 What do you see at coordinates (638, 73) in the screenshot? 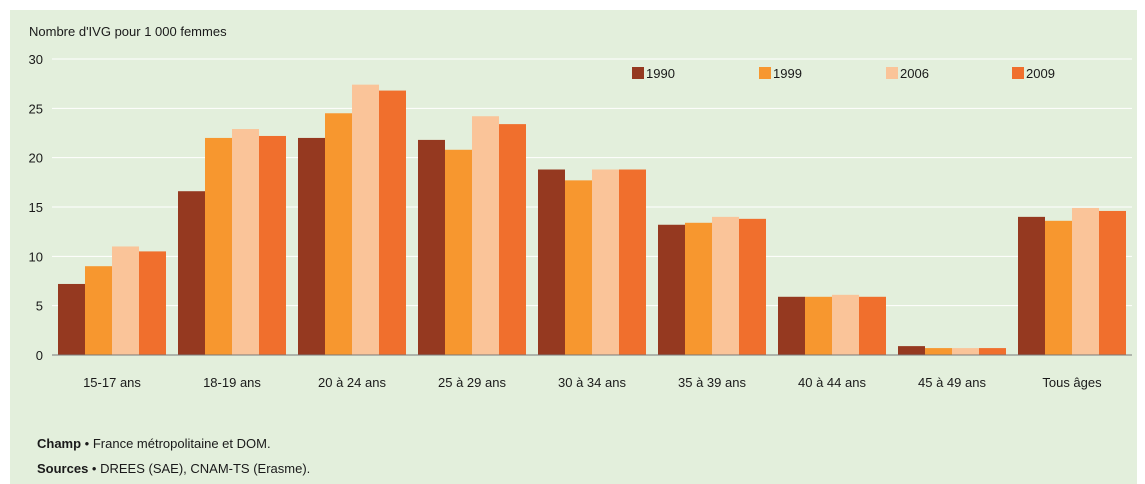
I see `legend-swatch-1990` at bounding box center [638, 73].